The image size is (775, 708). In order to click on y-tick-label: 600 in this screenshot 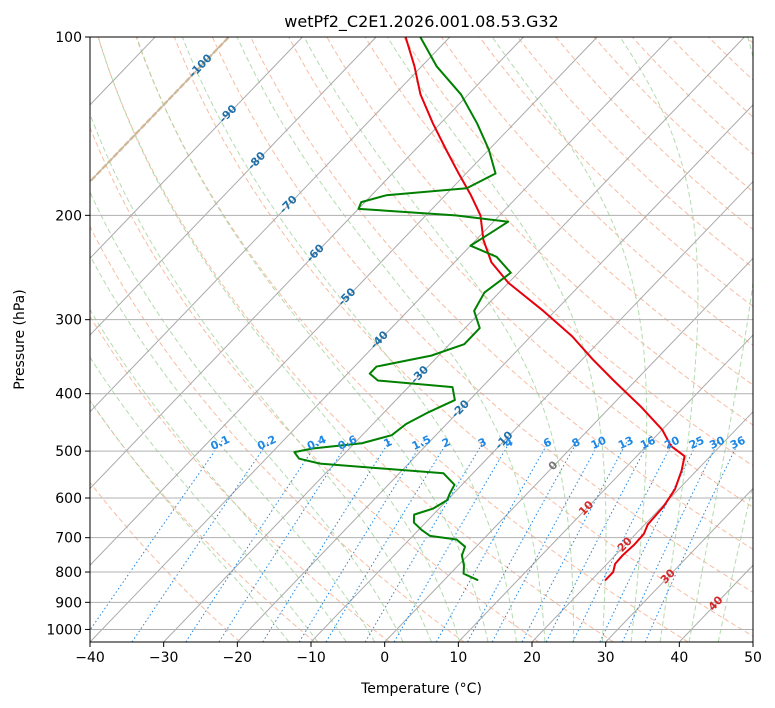, I will do `click(68, 499)`.